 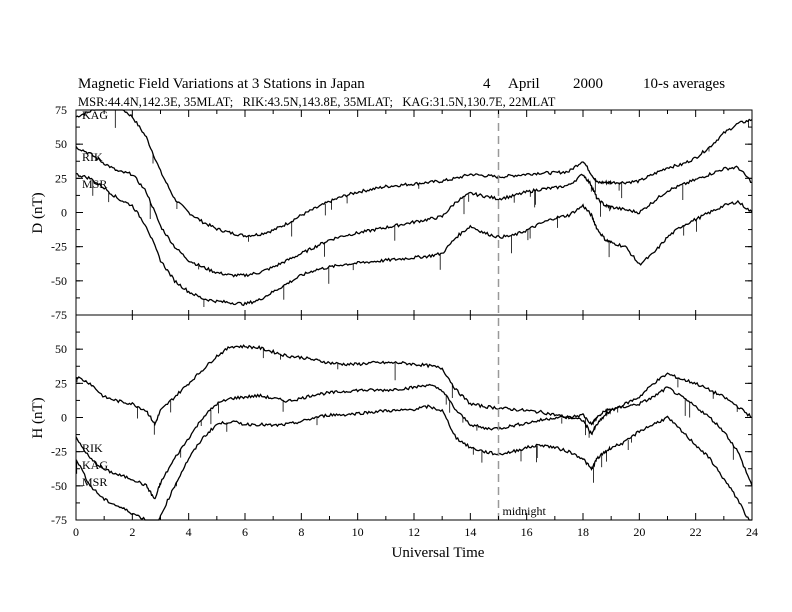 I want to click on chart-title-month: April, so click(x=524, y=84).